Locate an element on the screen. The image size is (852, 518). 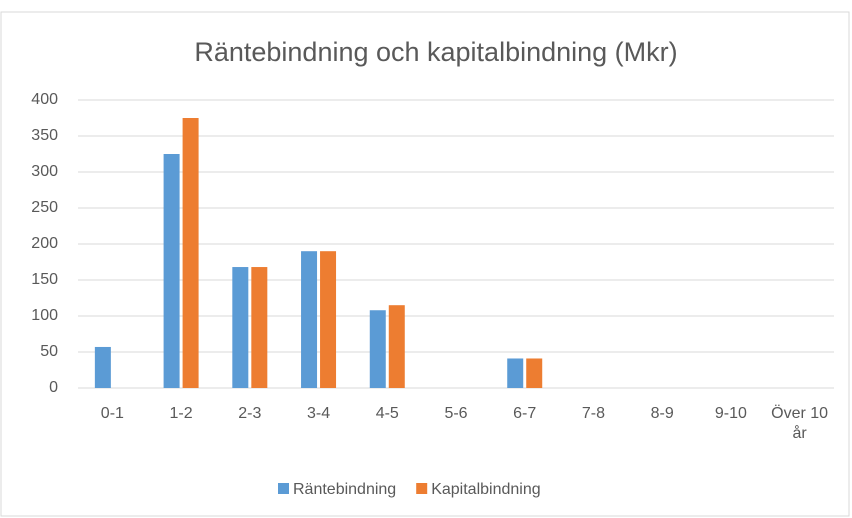
y-tick-label: 300 is located at coordinates (44, 171).